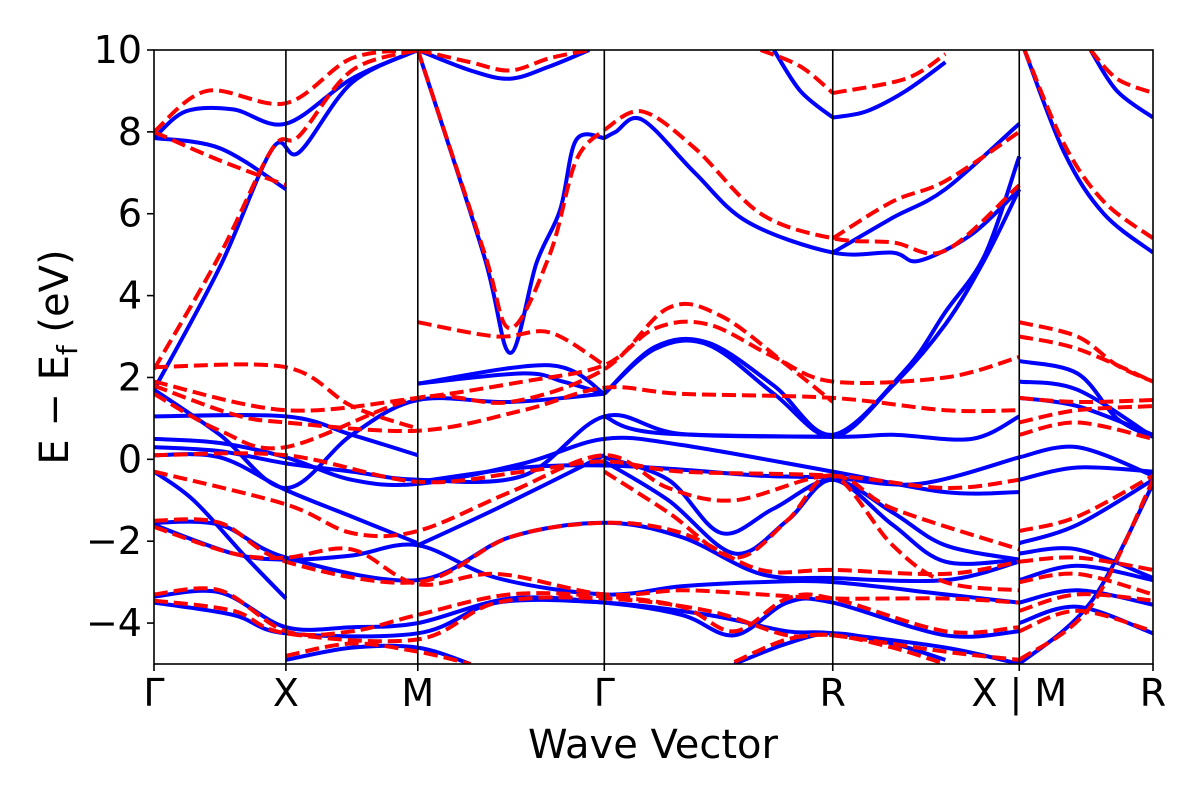 Image resolution: width=1200 pixels, height=800 pixels. What do you see at coordinates (55, 297) in the screenshot?
I see `y-axis-label-unit: (eV)` at bounding box center [55, 297].